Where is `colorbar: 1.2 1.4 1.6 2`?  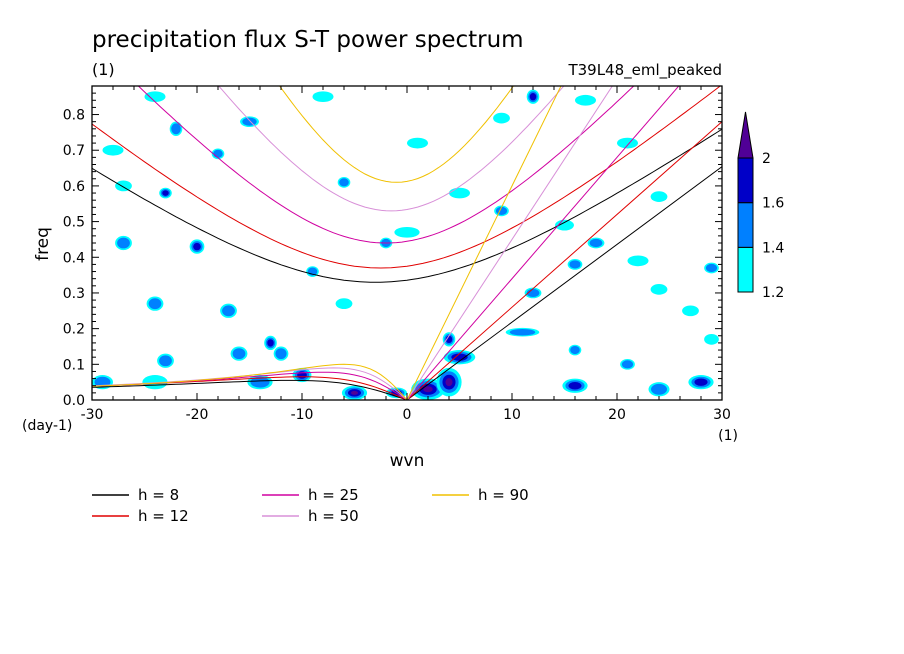
colorbar: 1.2 1.4 1.6 2 is located at coordinates (760, 206).